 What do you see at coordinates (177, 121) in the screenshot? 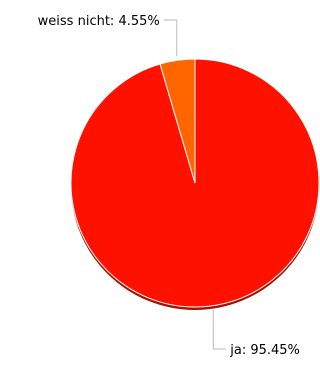
I see `pie-slice-weiss-nicht` at bounding box center [177, 121].